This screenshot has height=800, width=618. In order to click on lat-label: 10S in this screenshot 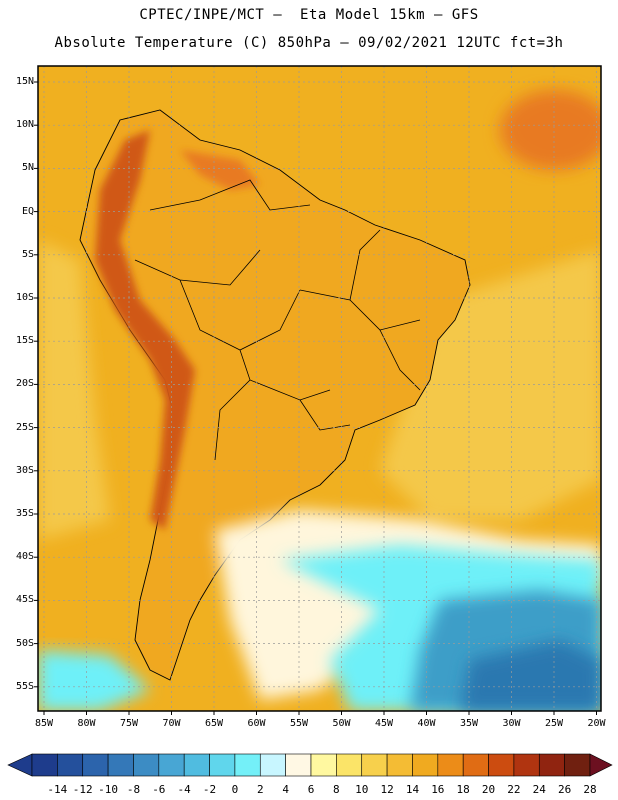, I will do `click(24, 297)`.